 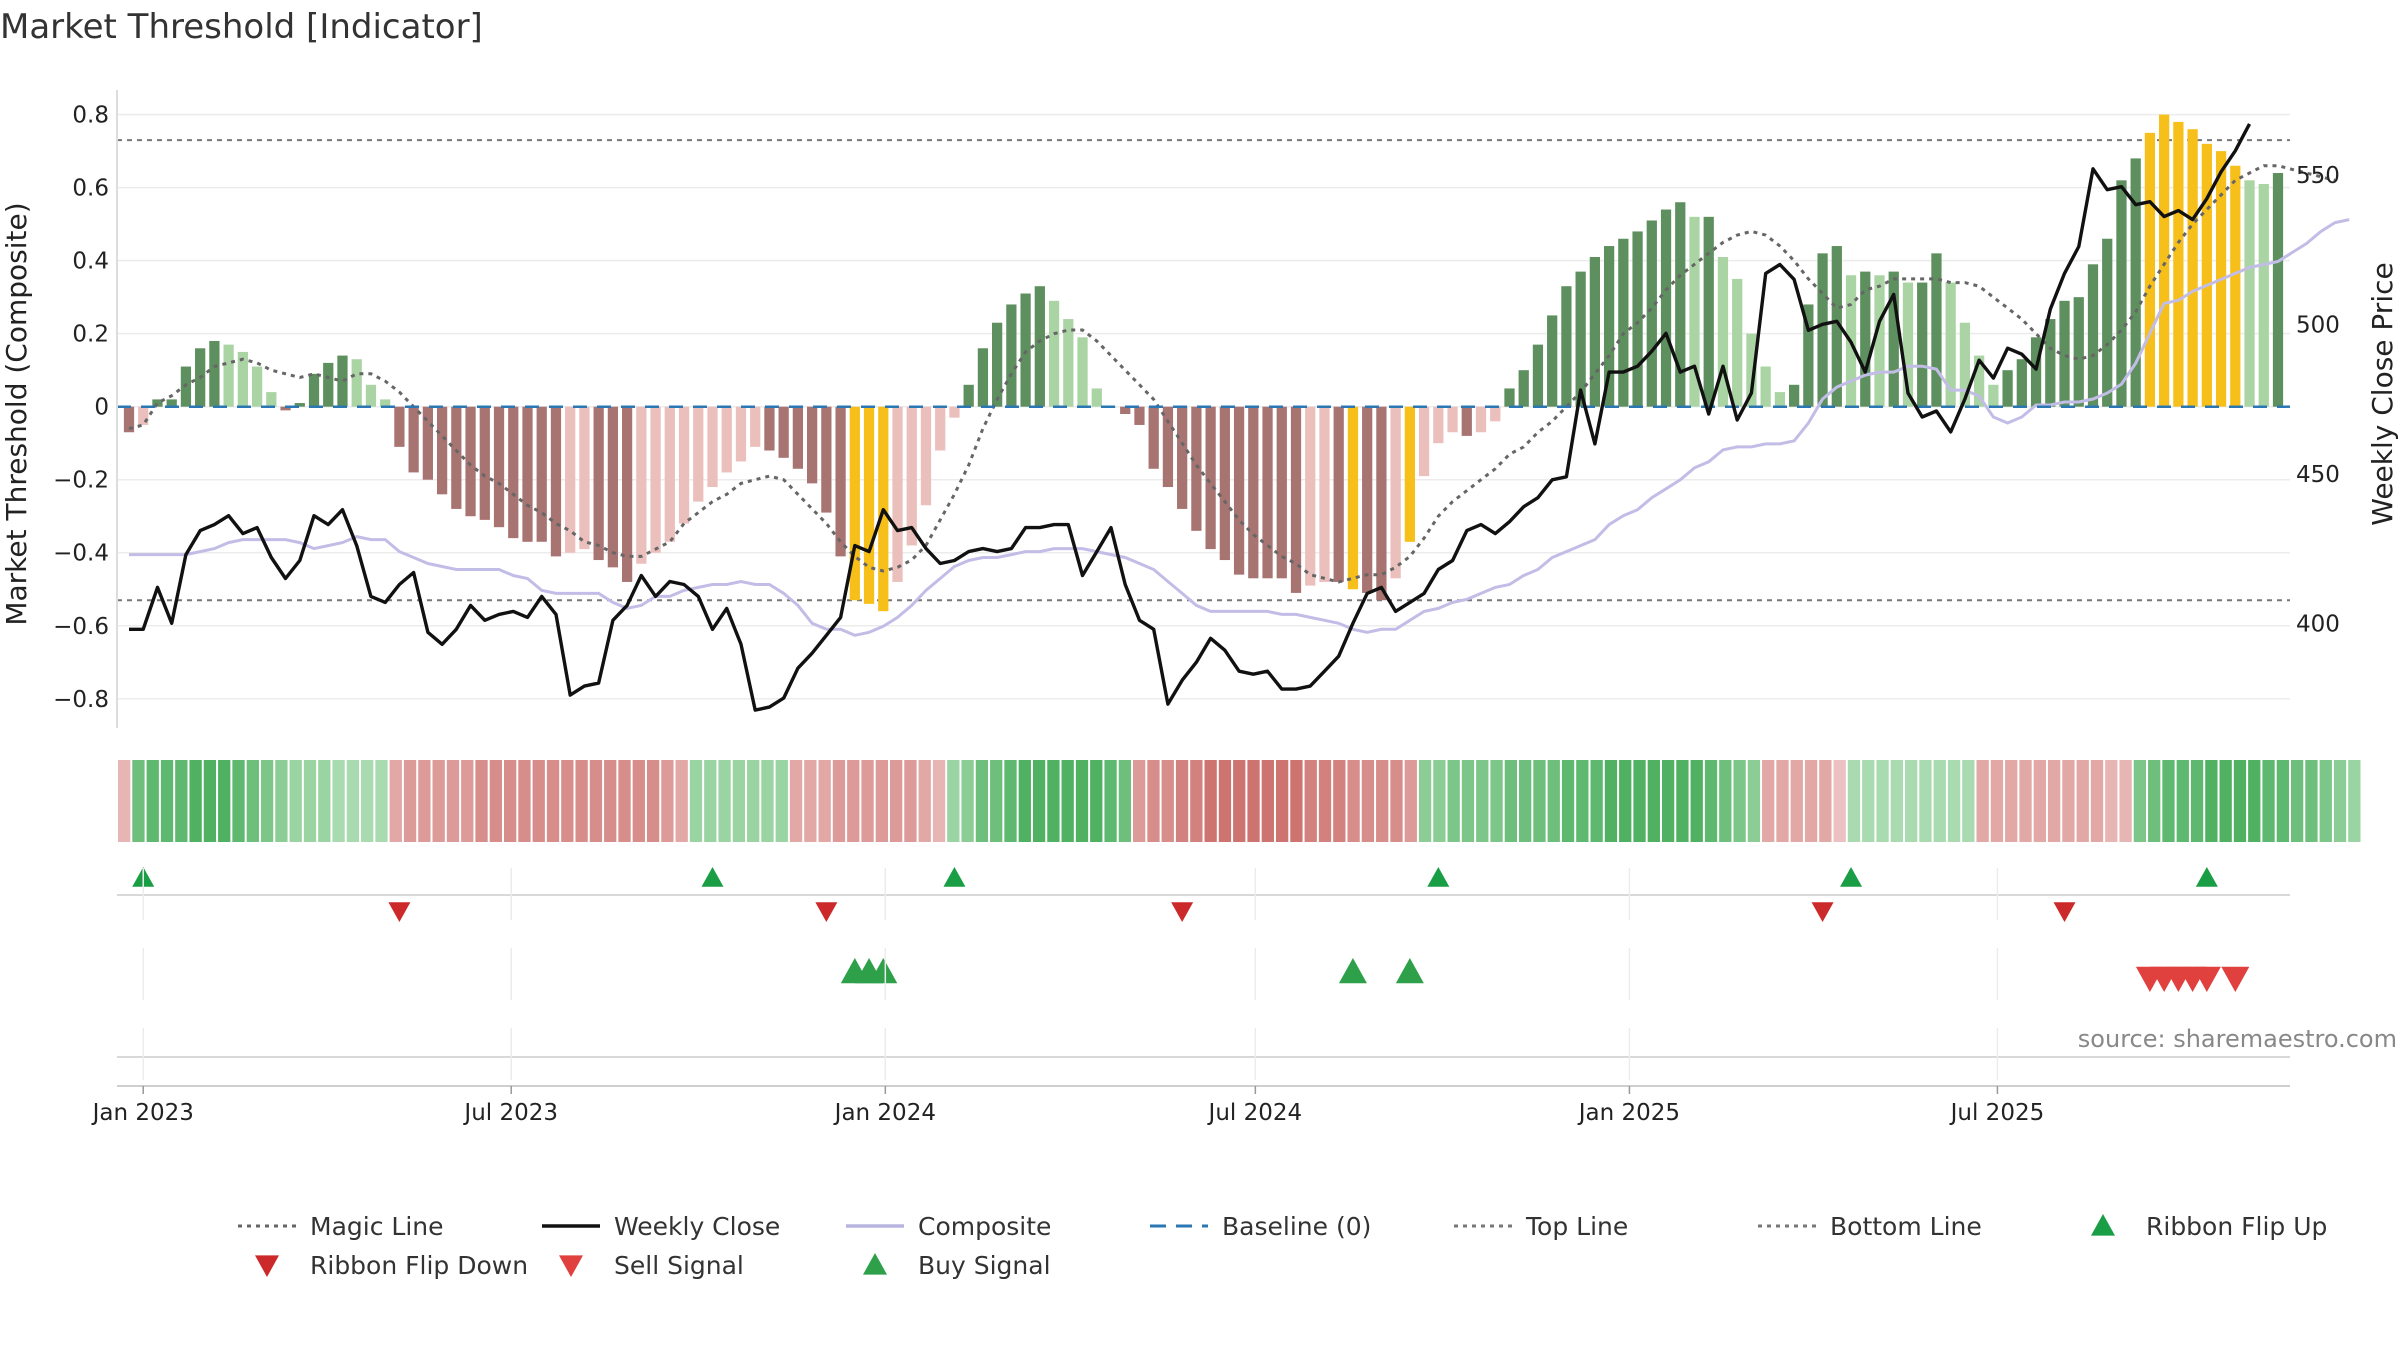 What do you see at coordinates (377, 1226) in the screenshot?
I see `legend-label: Magic Line` at bounding box center [377, 1226].